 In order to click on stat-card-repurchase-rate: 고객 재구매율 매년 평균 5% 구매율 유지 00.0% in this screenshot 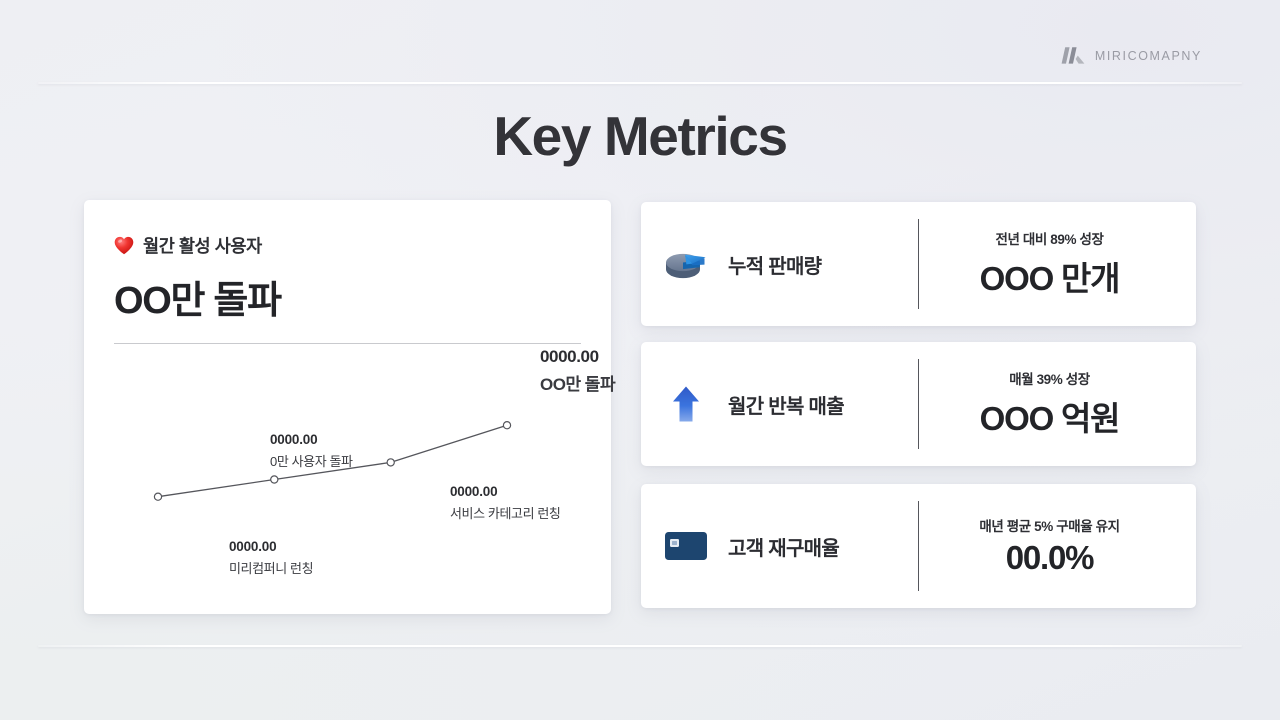, I will do `click(918, 546)`.